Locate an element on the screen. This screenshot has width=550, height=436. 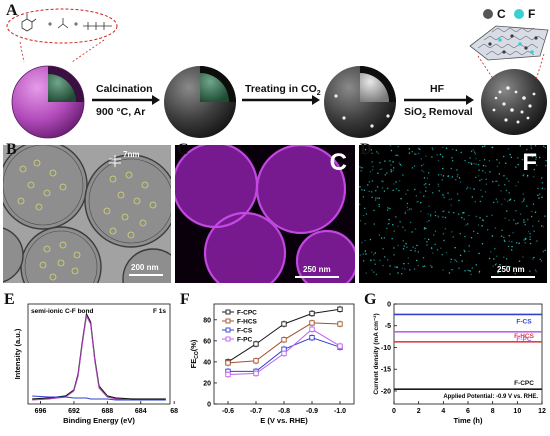
panel-letter-a: A is located at coordinates (12, 10).